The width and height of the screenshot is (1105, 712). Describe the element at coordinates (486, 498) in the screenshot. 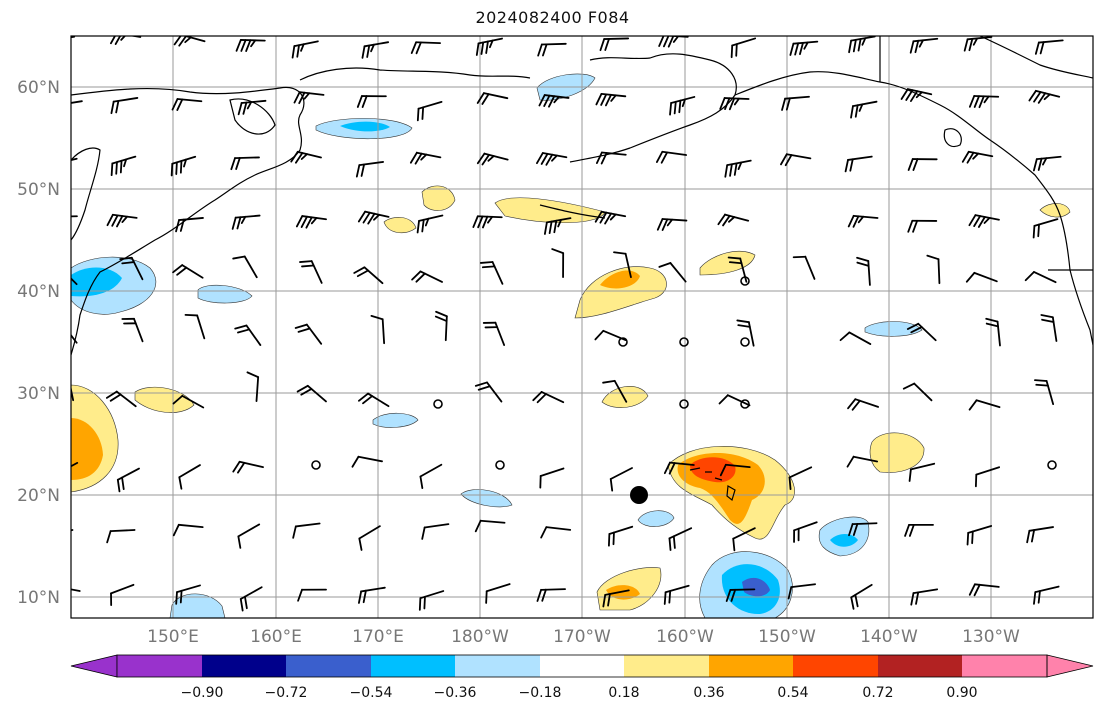

I see `negative-anomaly-20n` at that location.